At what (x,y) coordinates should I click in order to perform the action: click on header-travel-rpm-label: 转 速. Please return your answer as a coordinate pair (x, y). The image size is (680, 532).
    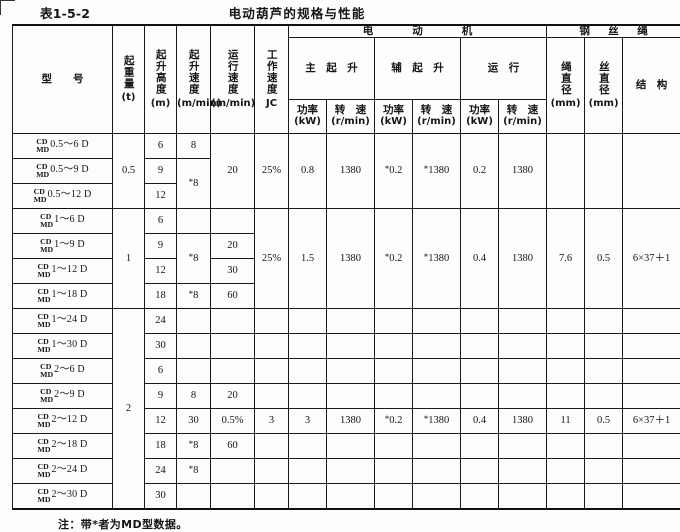
    Looking at the image, I should click on (523, 110).